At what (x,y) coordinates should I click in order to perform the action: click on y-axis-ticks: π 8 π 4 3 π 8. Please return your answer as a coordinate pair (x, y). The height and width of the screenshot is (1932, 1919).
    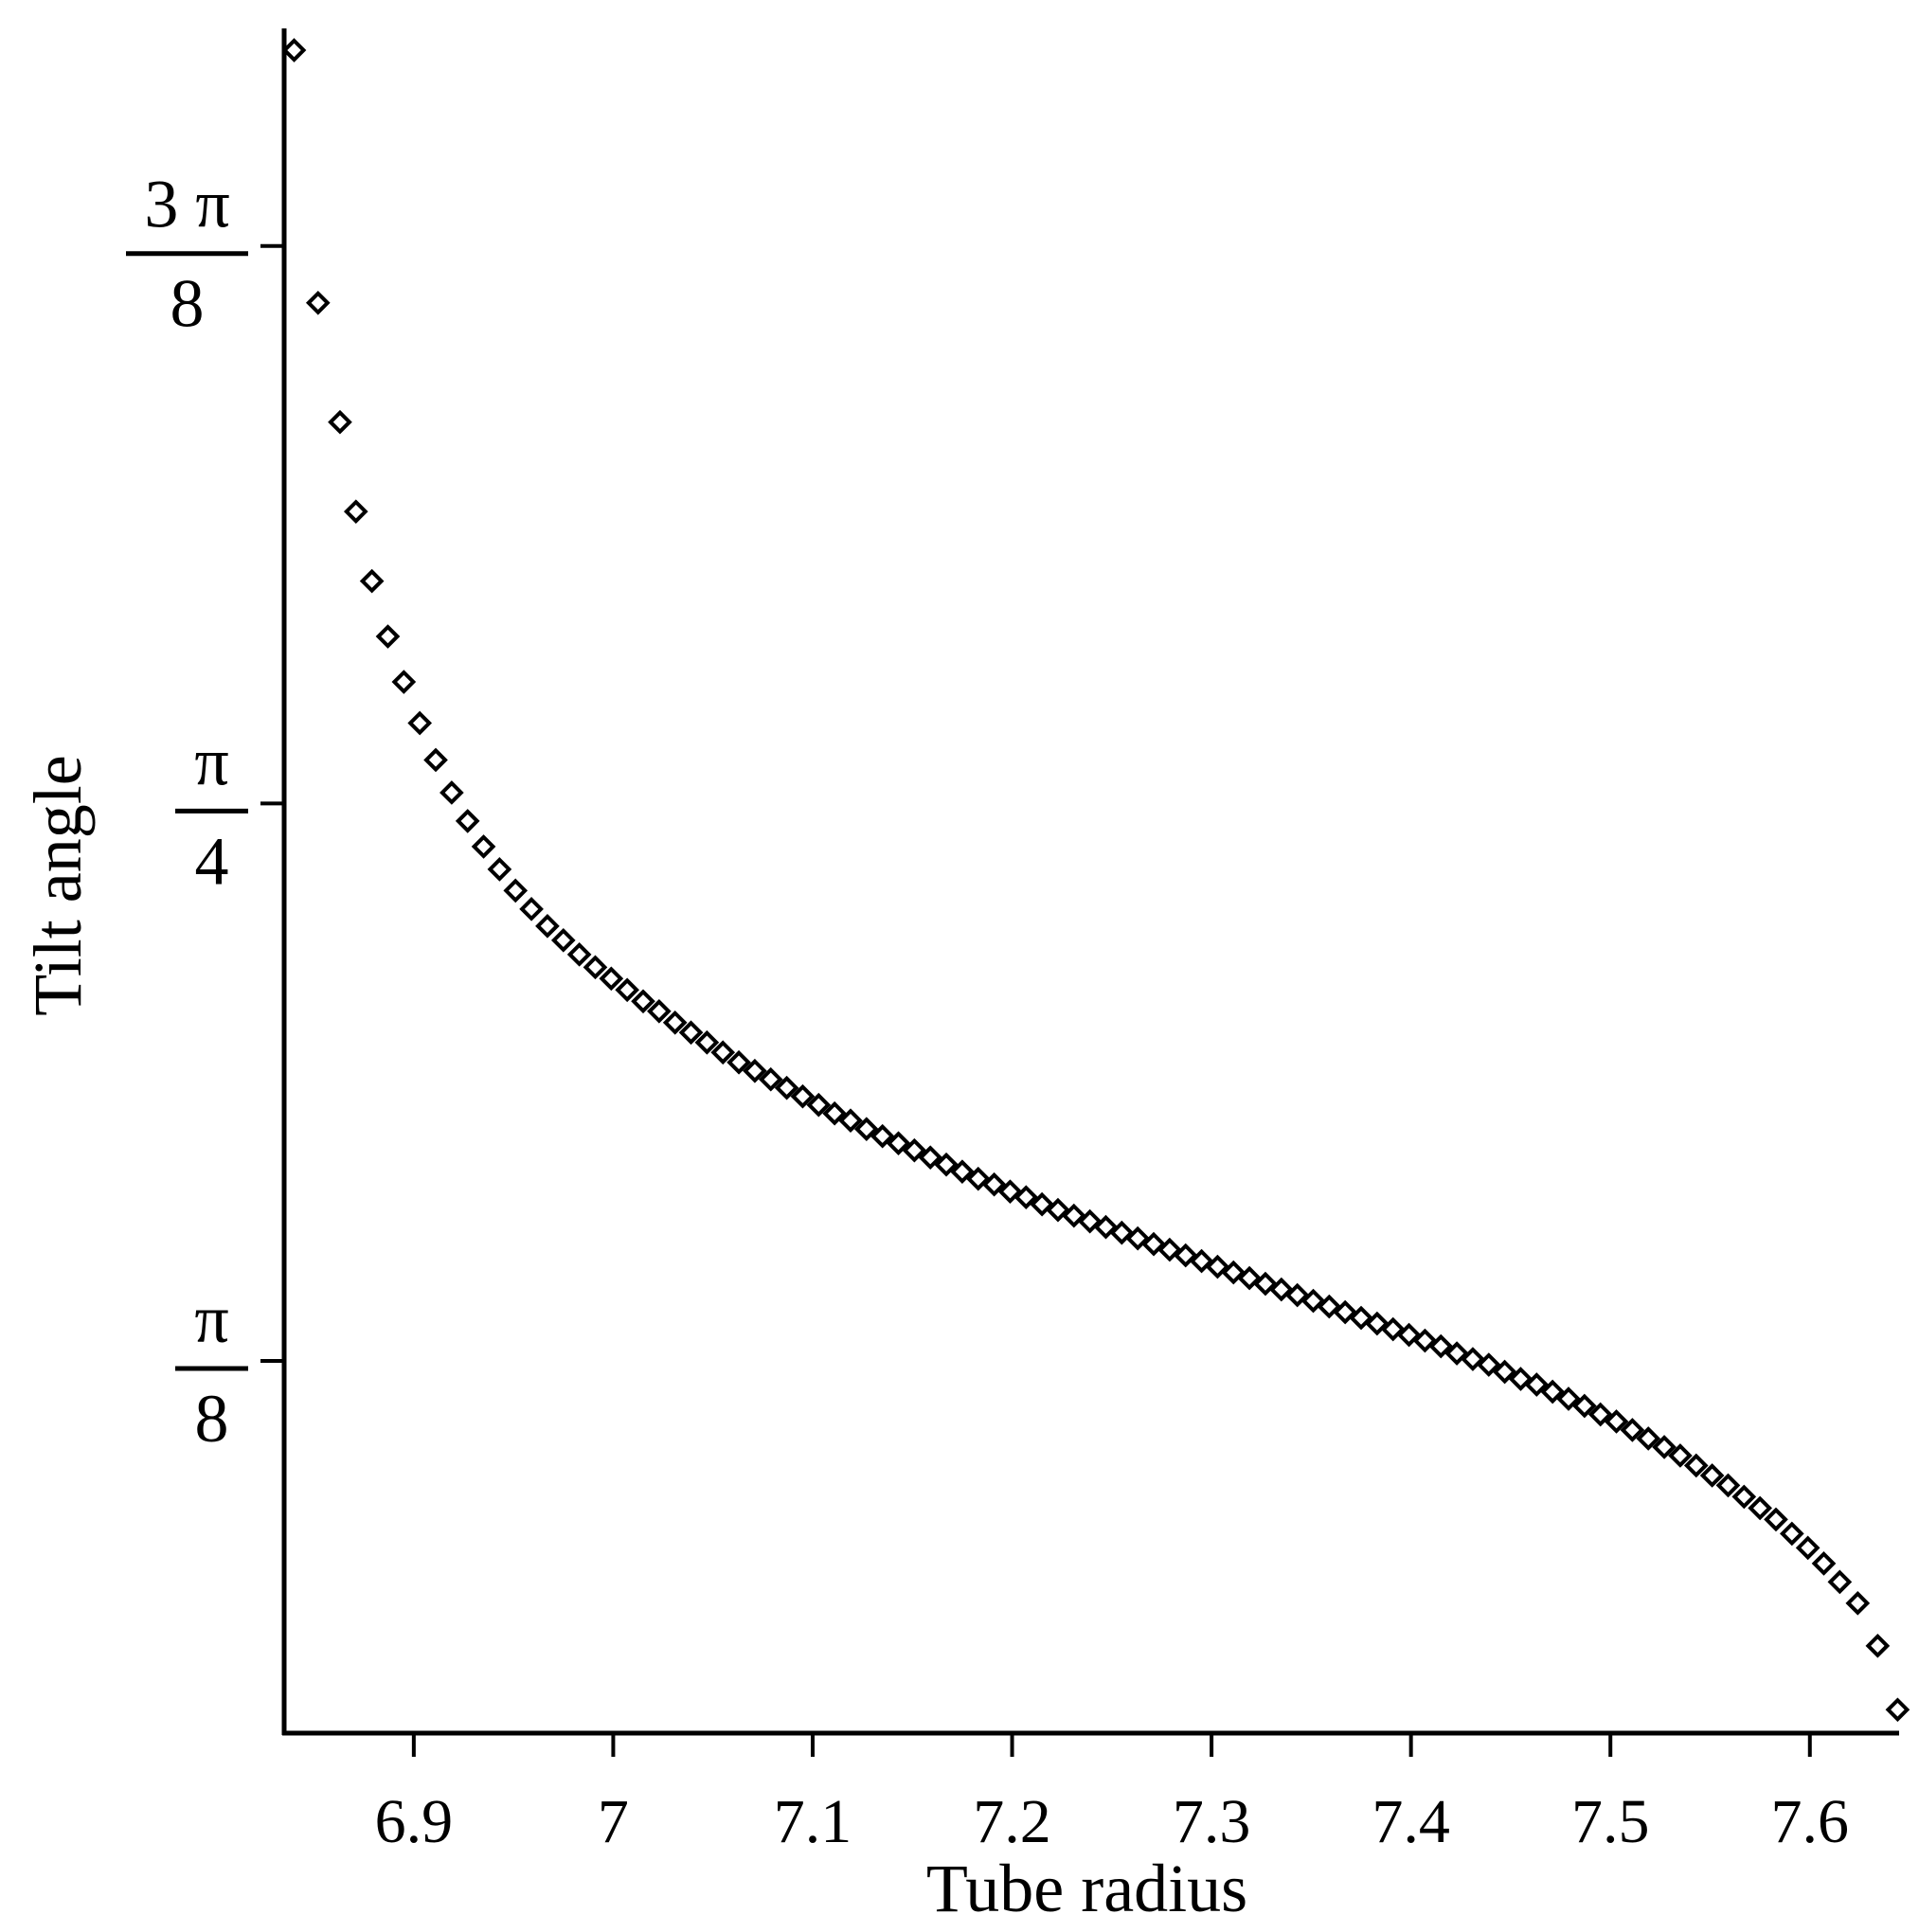
    Looking at the image, I should click on (205, 812).